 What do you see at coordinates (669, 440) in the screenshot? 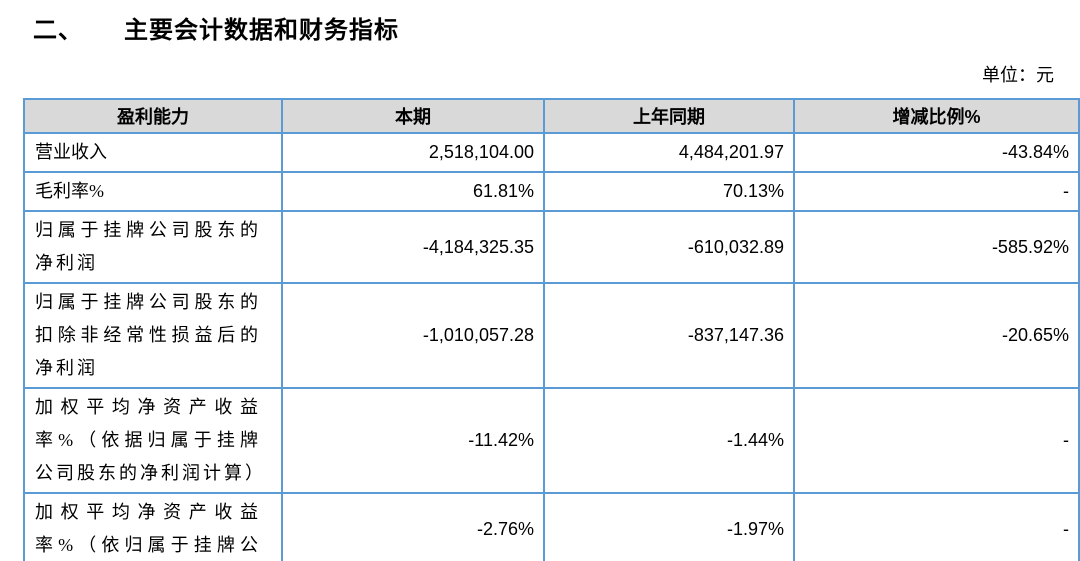
I see `prior-year-value: -1.44%` at bounding box center [669, 440].